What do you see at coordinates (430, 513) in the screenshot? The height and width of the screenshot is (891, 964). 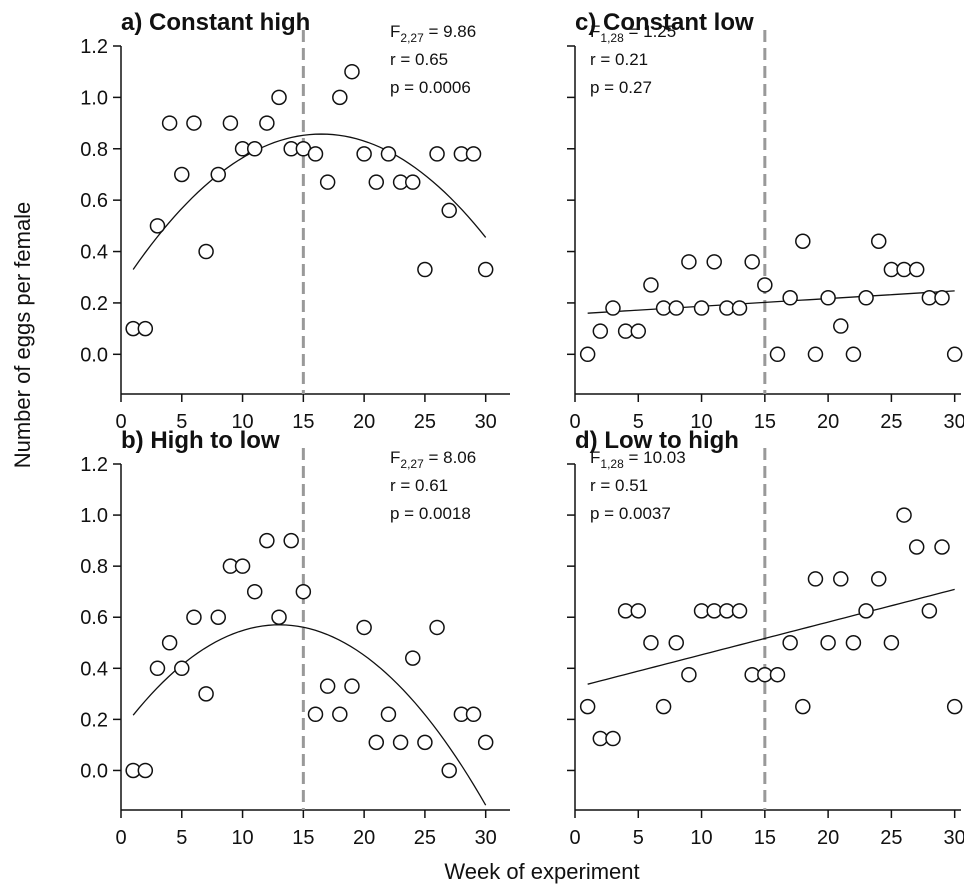 I see `p-value: p = 0.0018` at bounding box center [430, 513].